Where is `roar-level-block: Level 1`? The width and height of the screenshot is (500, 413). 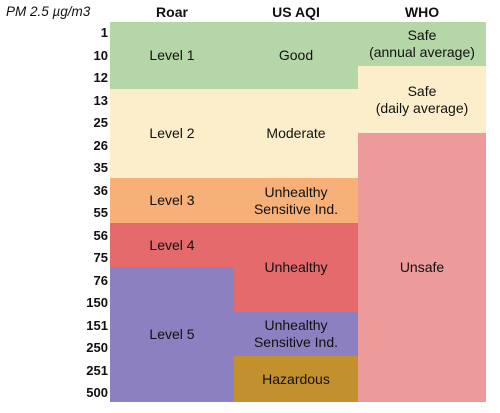
roar-level-block: Level 1 is located at coordinates (172, 55).